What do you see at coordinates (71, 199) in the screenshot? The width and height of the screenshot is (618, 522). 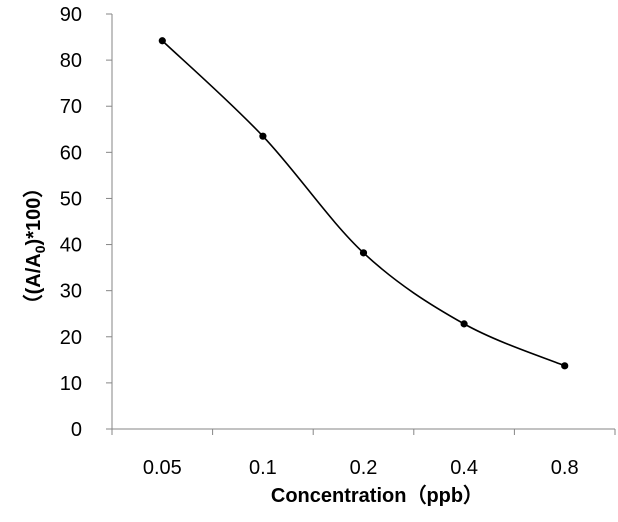 I see `y-tick-label: 50` at bounding box center [71, 199].